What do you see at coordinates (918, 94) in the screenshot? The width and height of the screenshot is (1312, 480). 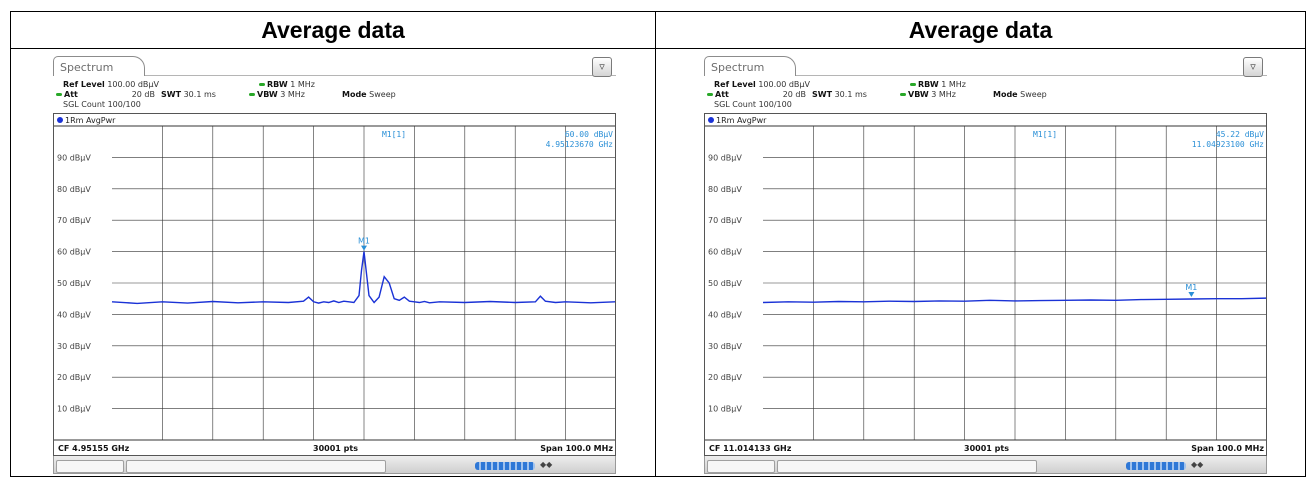 I see `vbw-label: VBW` at bounding box center [918, 94].